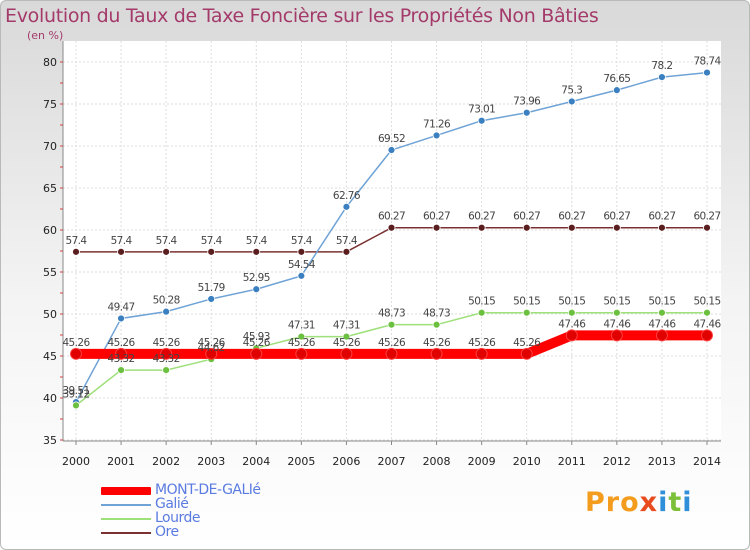 The height and width of the screenshot is (550, 750). What do you see at coordinates (76, 353) in the screenshot?
I see `data-point-mont-de-gali-2000` at bounding box center [76, 353].